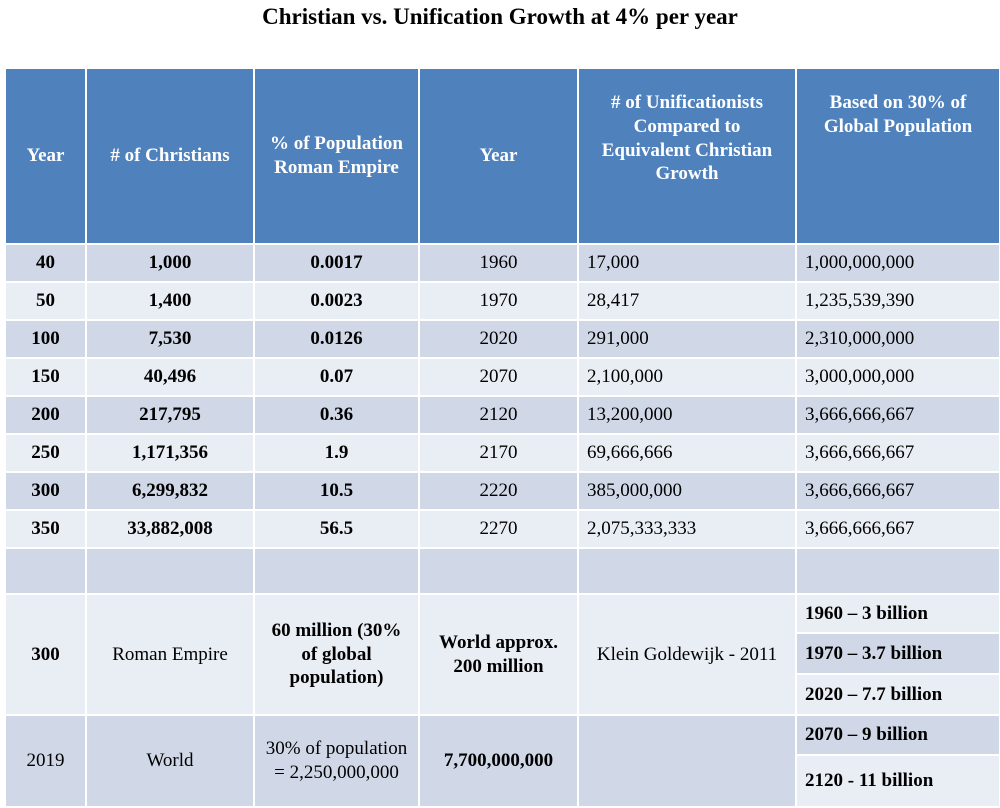  What do you see at coordinates (498, 529) in the screenshot?
I see `table-cell: 2270` at bounding box center [498, 529].